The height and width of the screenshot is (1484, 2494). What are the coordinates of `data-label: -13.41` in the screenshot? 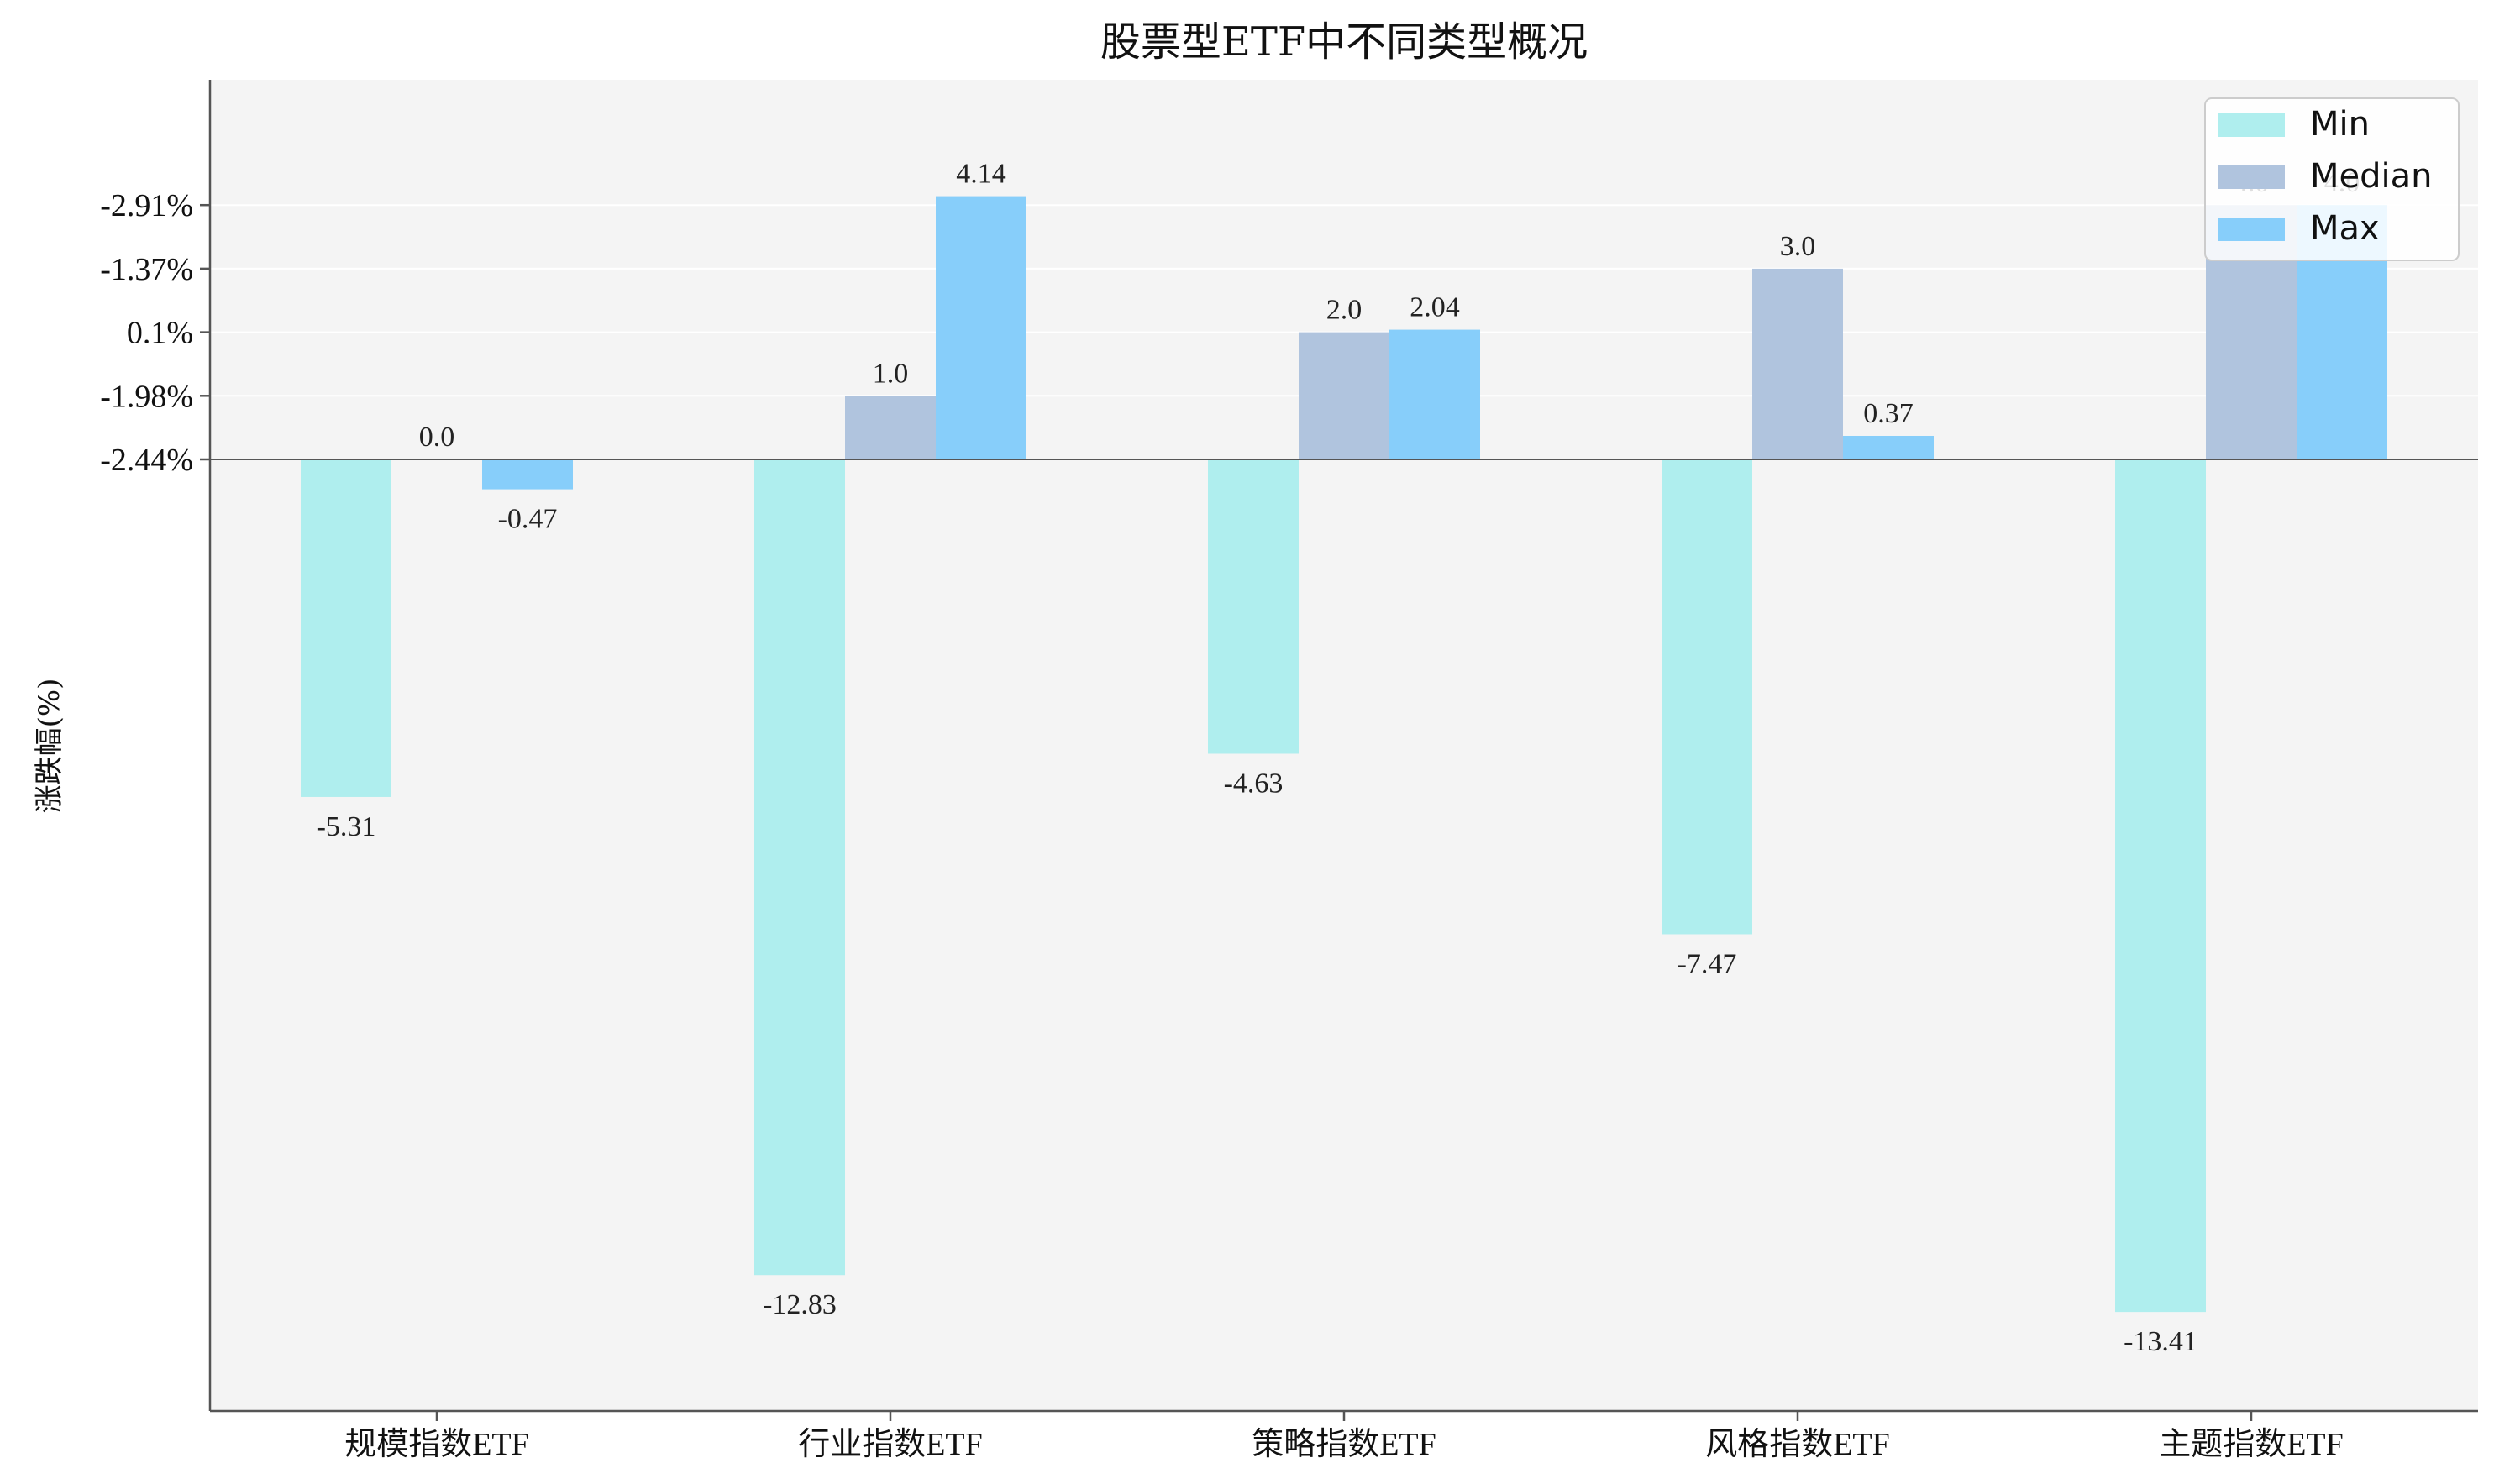 It's located at (2160, 1342).